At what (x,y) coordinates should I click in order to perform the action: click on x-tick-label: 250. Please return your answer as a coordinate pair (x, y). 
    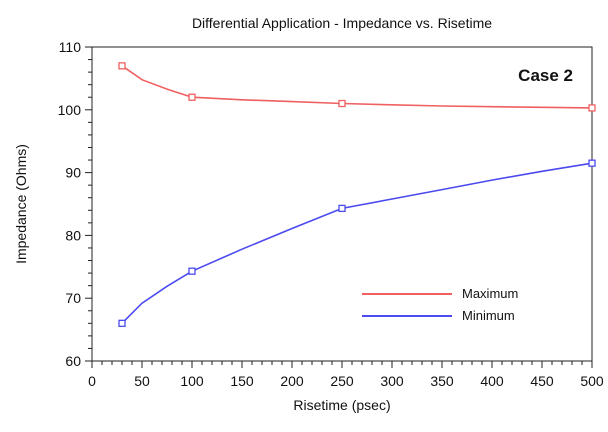
    Looking at the image, I should click on (342, 381).